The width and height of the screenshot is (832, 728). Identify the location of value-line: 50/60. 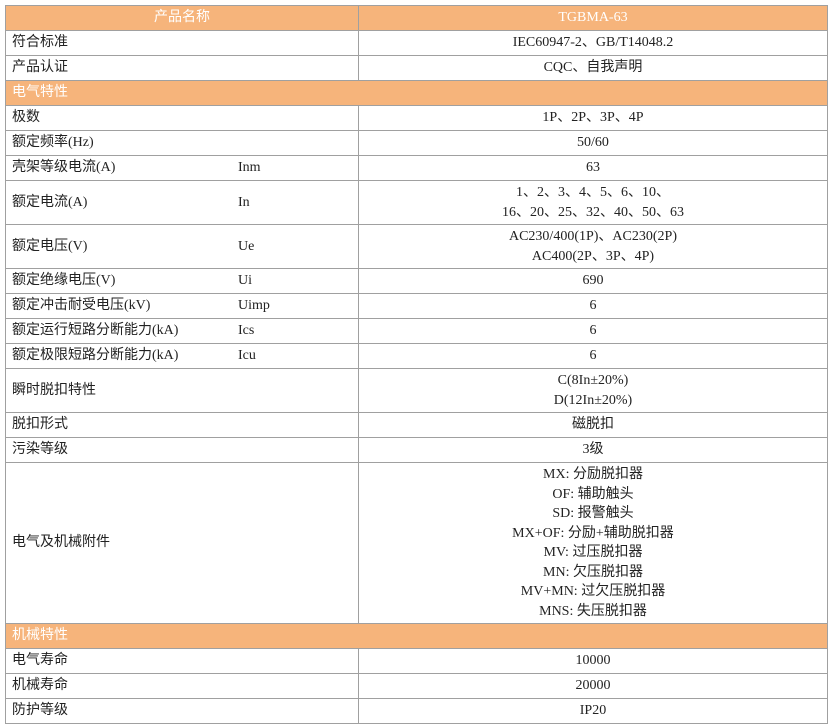
(593, 143).